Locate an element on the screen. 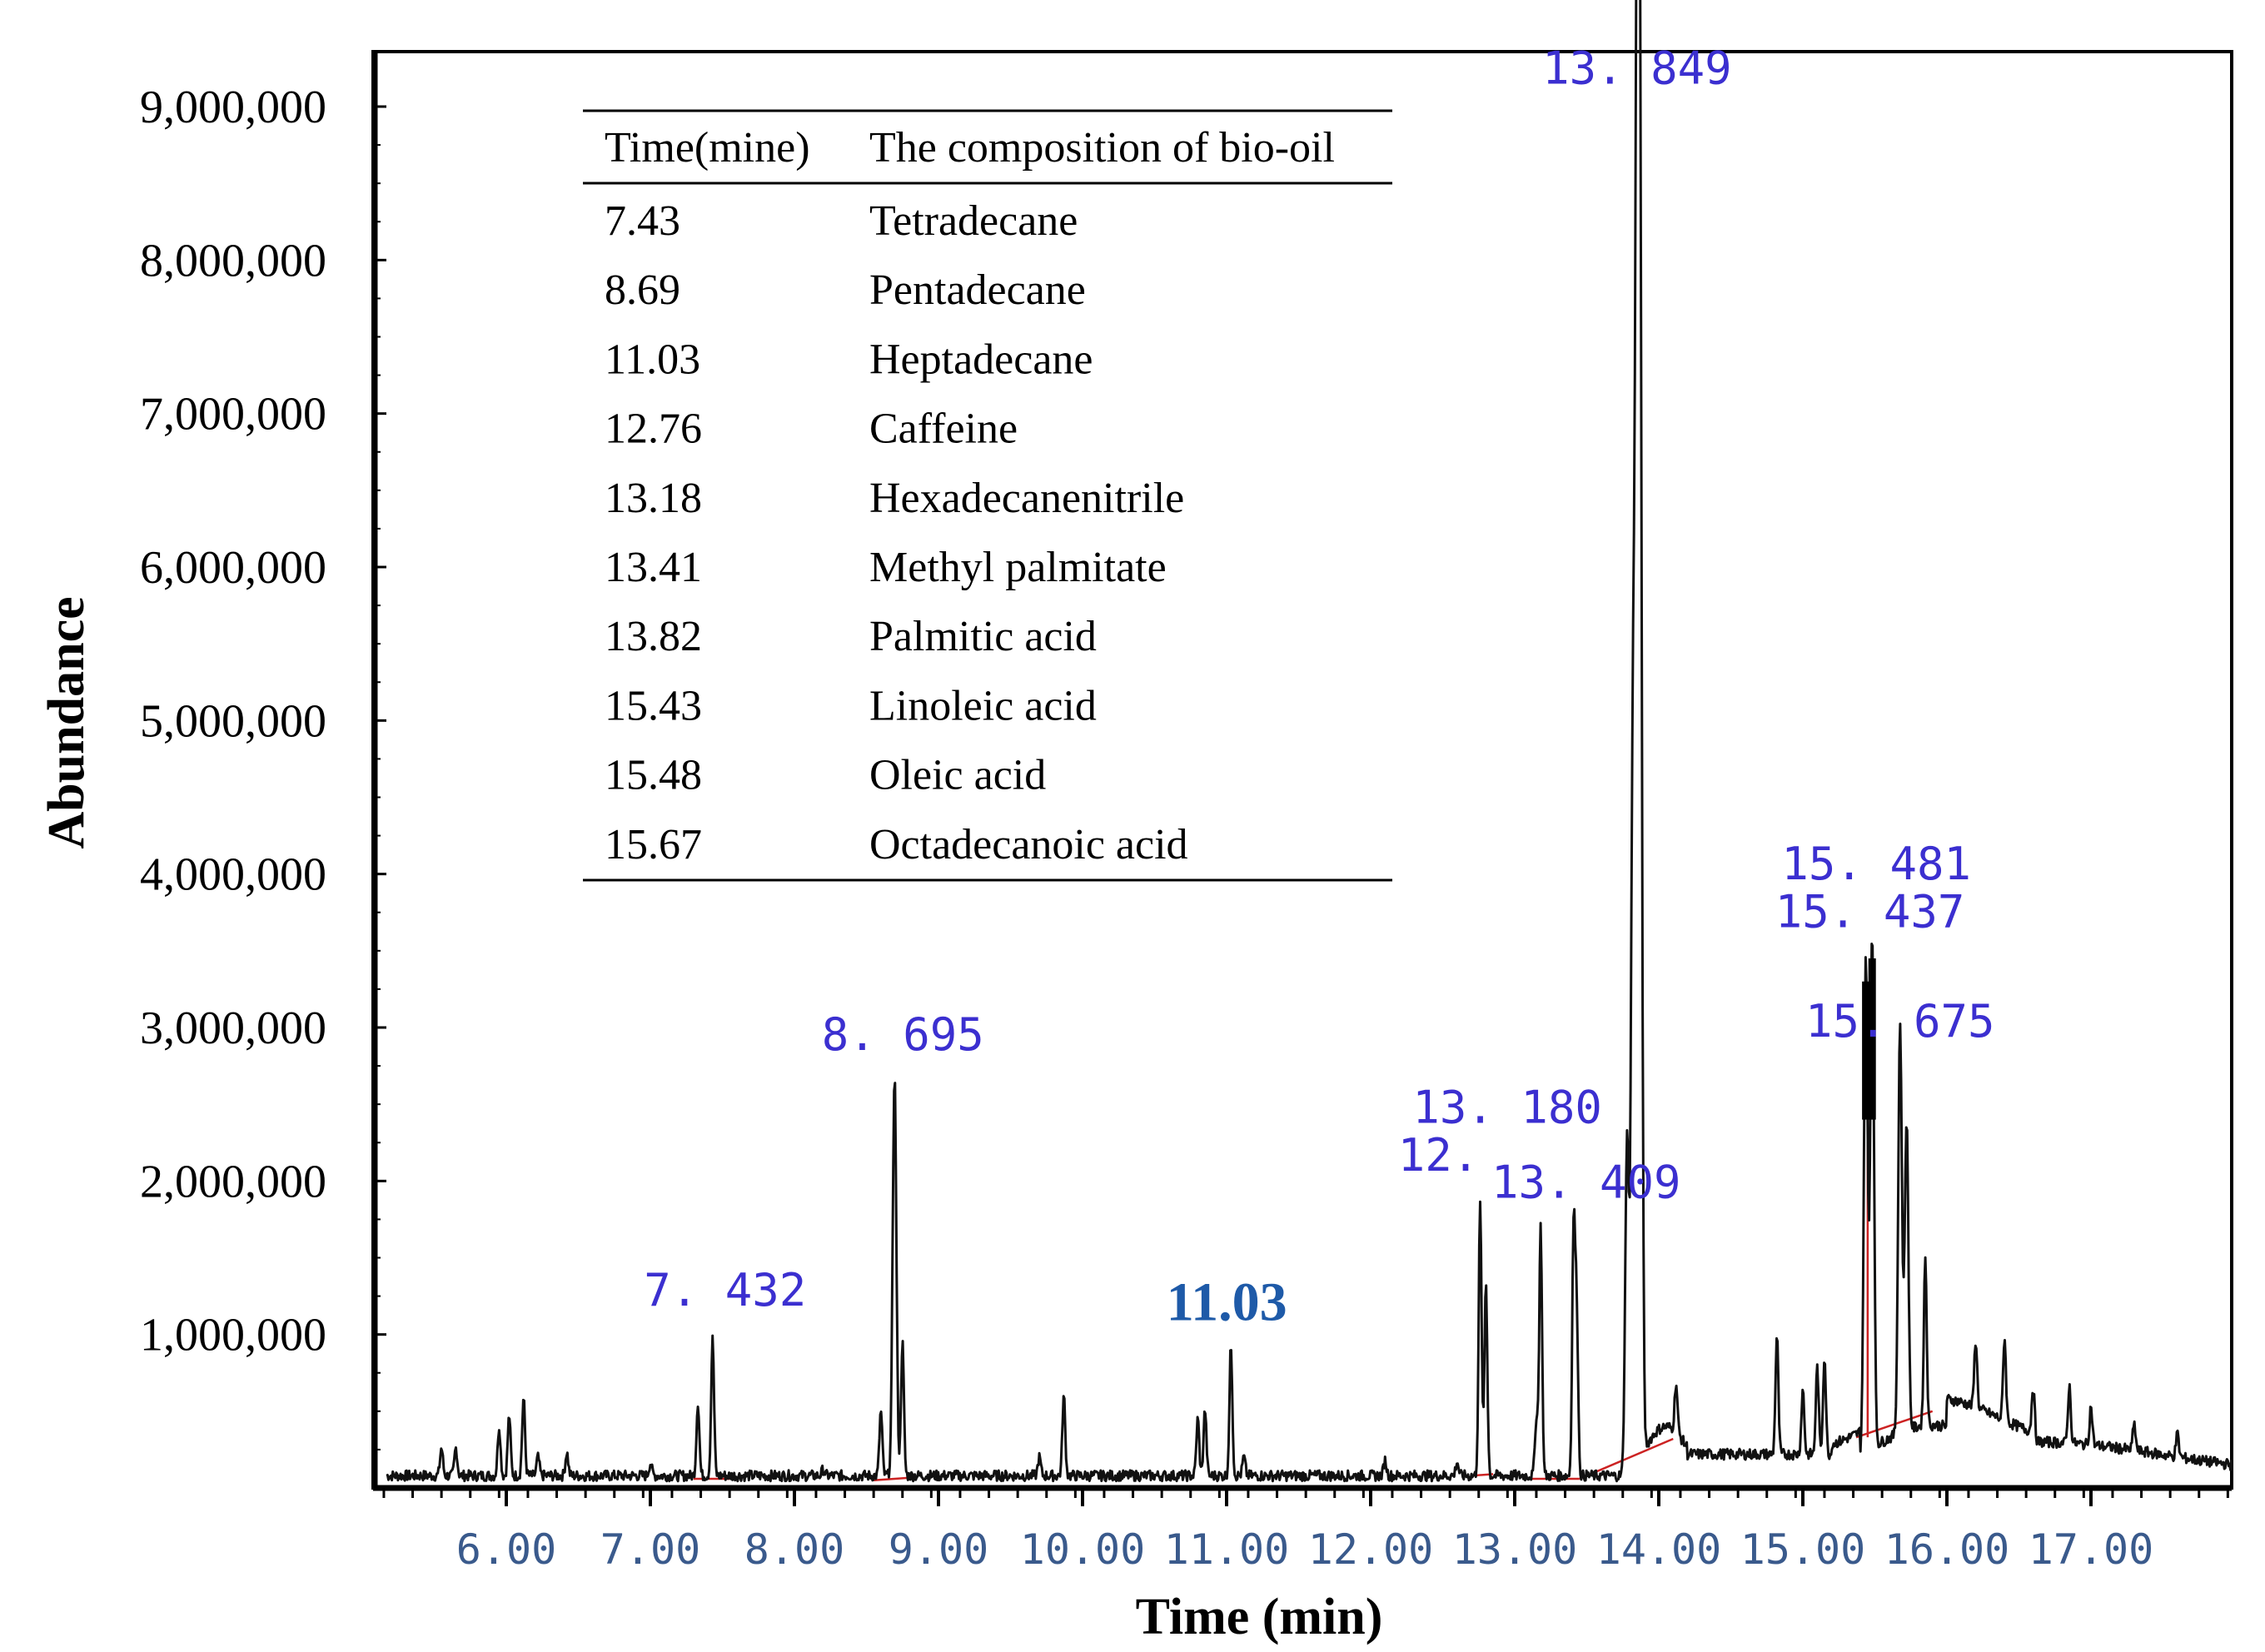  y-tick-label: 2,000,000 is located at coordinates (233, 1181).